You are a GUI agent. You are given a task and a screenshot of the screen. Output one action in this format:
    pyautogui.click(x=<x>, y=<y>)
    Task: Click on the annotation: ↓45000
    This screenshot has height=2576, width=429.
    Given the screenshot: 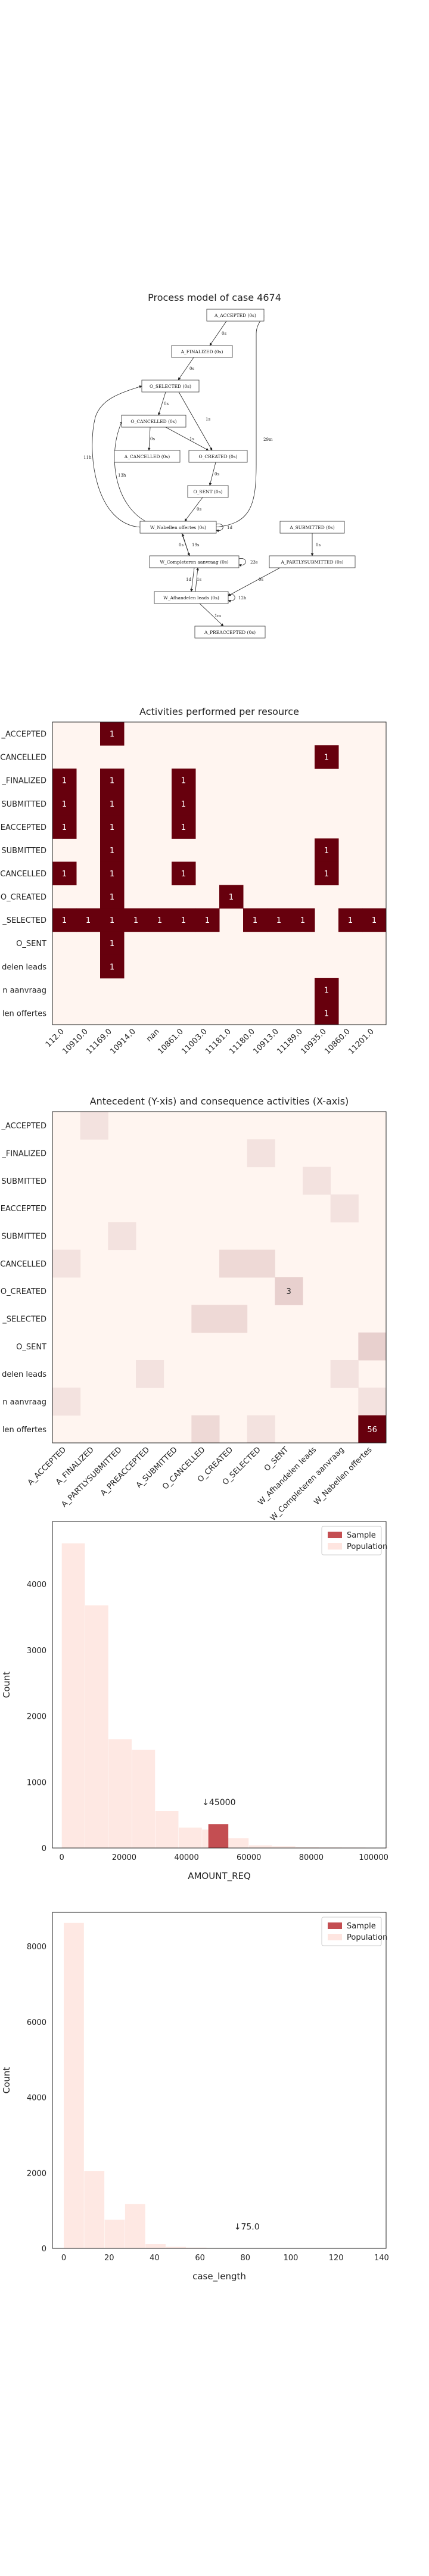 What is the action you would take?
    pyautogui.click(x=218, y=1802)
    